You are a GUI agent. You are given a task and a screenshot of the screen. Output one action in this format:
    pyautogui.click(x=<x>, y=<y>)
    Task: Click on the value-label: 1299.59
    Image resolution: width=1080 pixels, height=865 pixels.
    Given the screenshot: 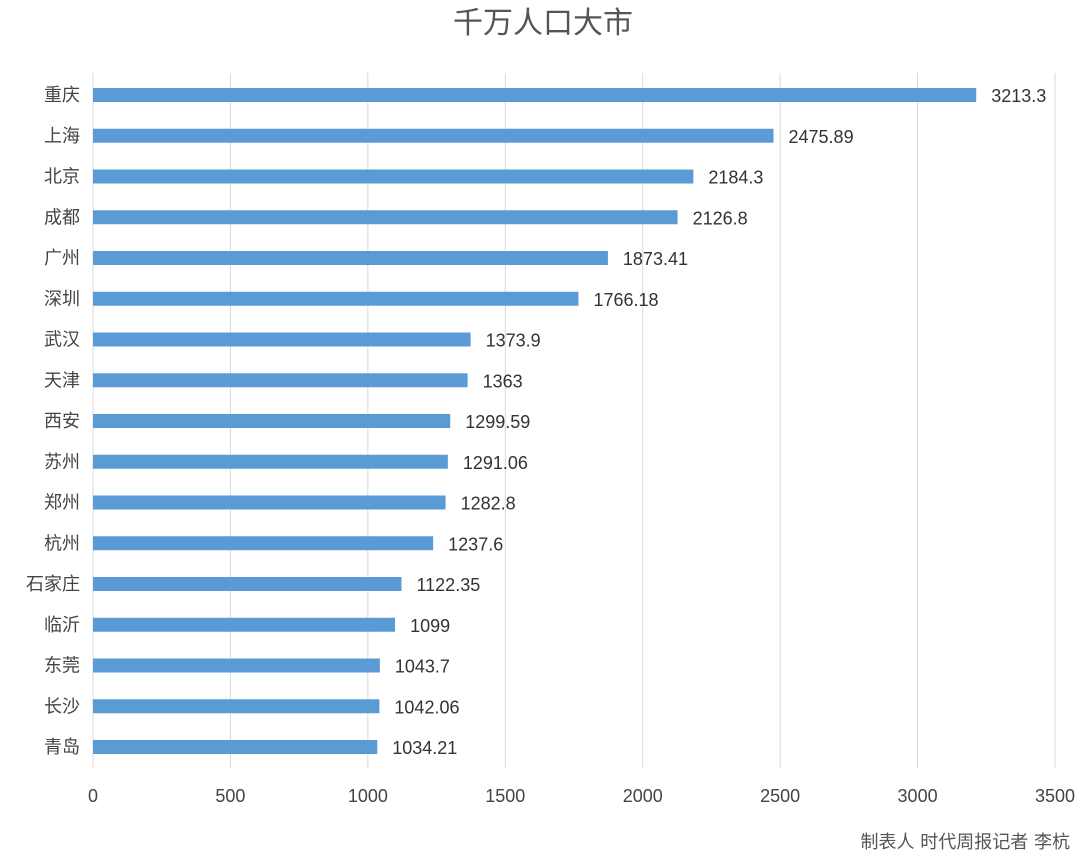 What is the action you would take?
    pyautogui.click(x=497, y=422)
    